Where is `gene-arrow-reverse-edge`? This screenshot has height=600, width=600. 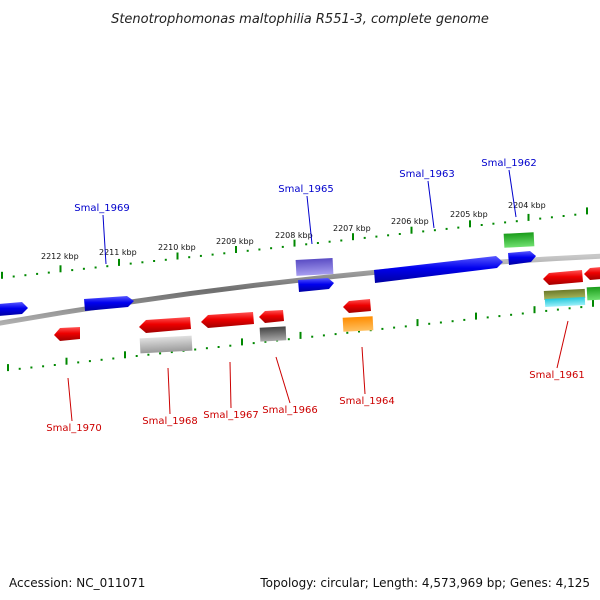 gene-arrow-reverse-edge is located at coordinates (592, 273).